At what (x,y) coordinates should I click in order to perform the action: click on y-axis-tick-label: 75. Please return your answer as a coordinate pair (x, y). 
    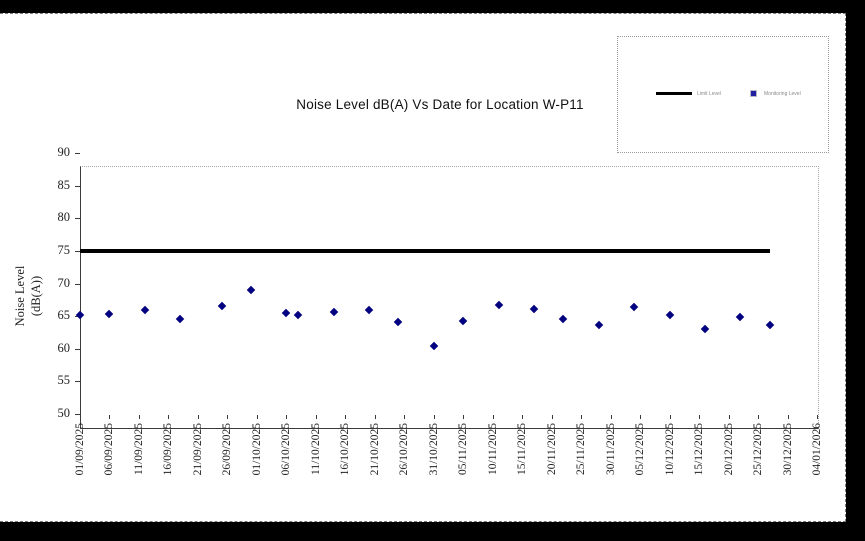
    Looking at the image, I should click on (64, 249).